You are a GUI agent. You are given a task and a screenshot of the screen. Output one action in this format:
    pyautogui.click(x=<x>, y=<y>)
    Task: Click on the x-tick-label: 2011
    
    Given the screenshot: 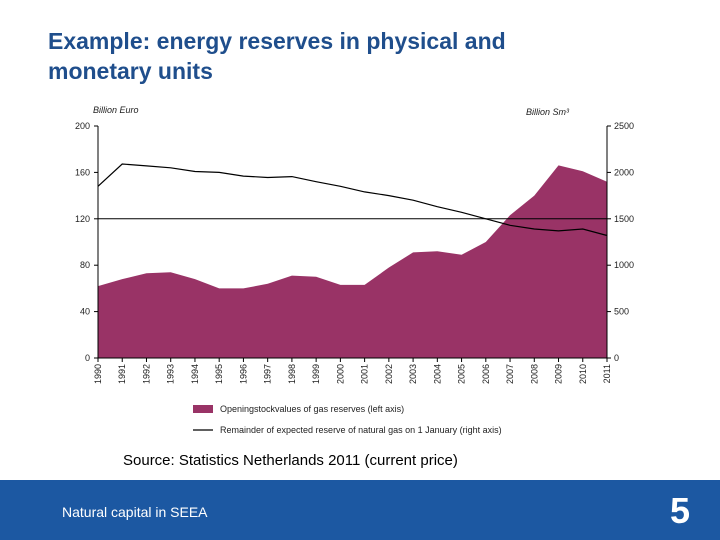 What is the action you would take?
    pyautogui.click(x=607, y=373)
    